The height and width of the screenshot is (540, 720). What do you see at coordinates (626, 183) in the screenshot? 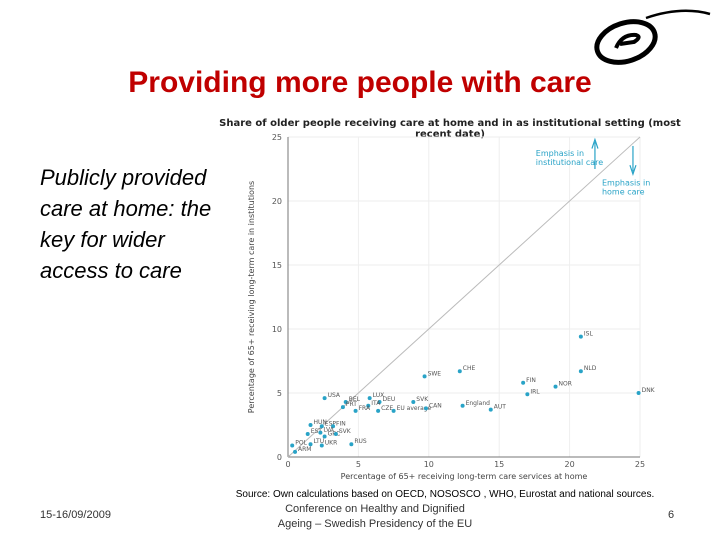
I see `annotation-home-text: Emphasis in` at bounding box center [626, 183].